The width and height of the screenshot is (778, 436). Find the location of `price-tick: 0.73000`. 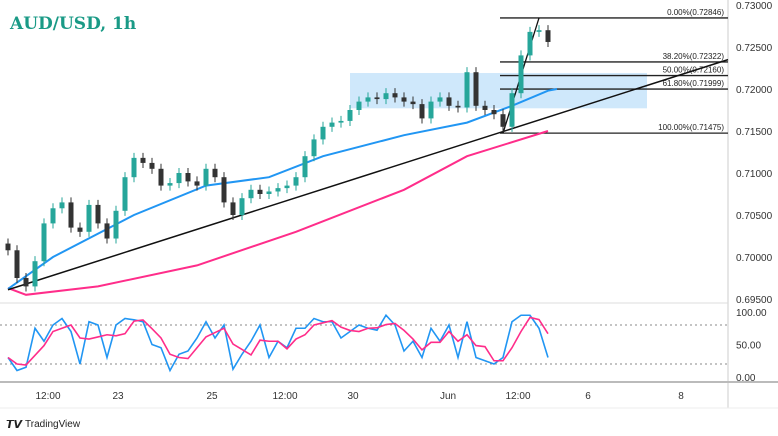

price-tick: 0.73000 is located at coordinates (754, 6).